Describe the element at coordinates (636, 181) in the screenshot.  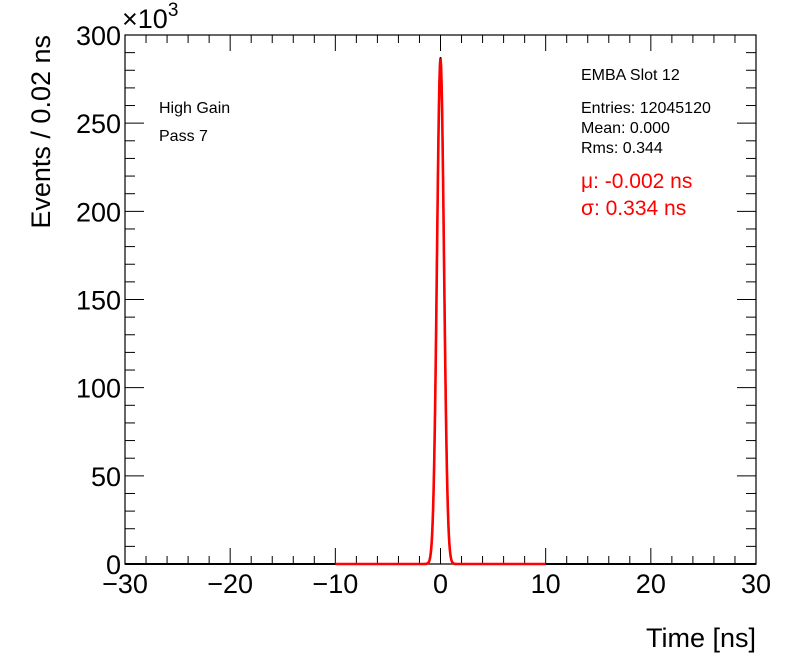
I see `fit-mu: μ: -0.002 ns` at that location.